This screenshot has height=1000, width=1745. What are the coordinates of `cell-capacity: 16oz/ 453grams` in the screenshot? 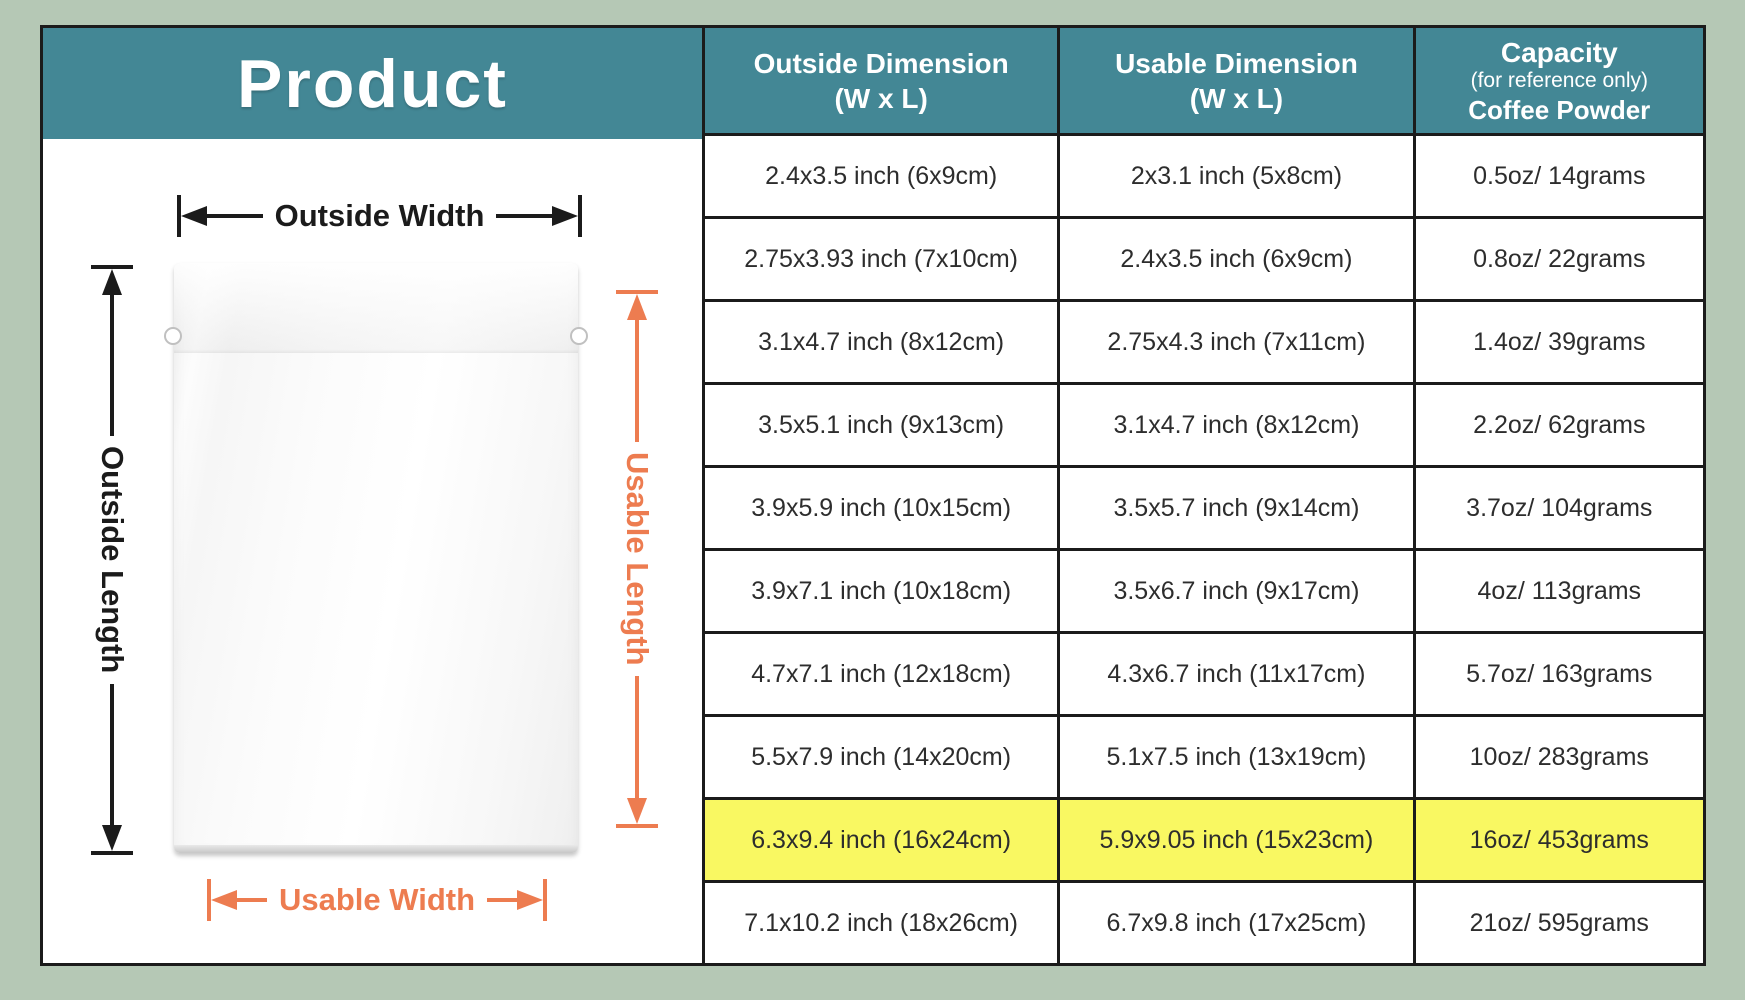 It's located at (1559, 840).